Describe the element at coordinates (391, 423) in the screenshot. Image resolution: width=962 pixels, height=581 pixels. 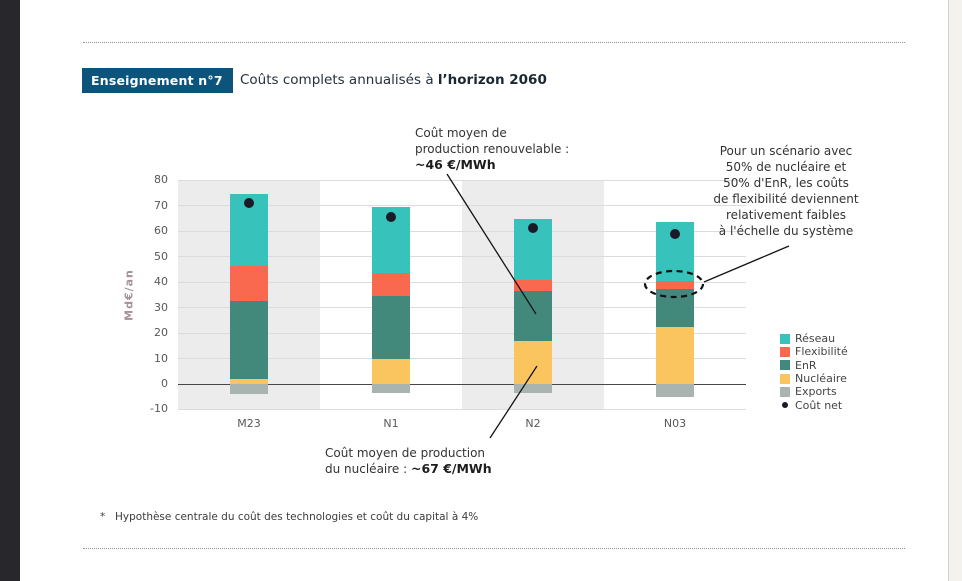
I see `x-category-label: N1` at that location.